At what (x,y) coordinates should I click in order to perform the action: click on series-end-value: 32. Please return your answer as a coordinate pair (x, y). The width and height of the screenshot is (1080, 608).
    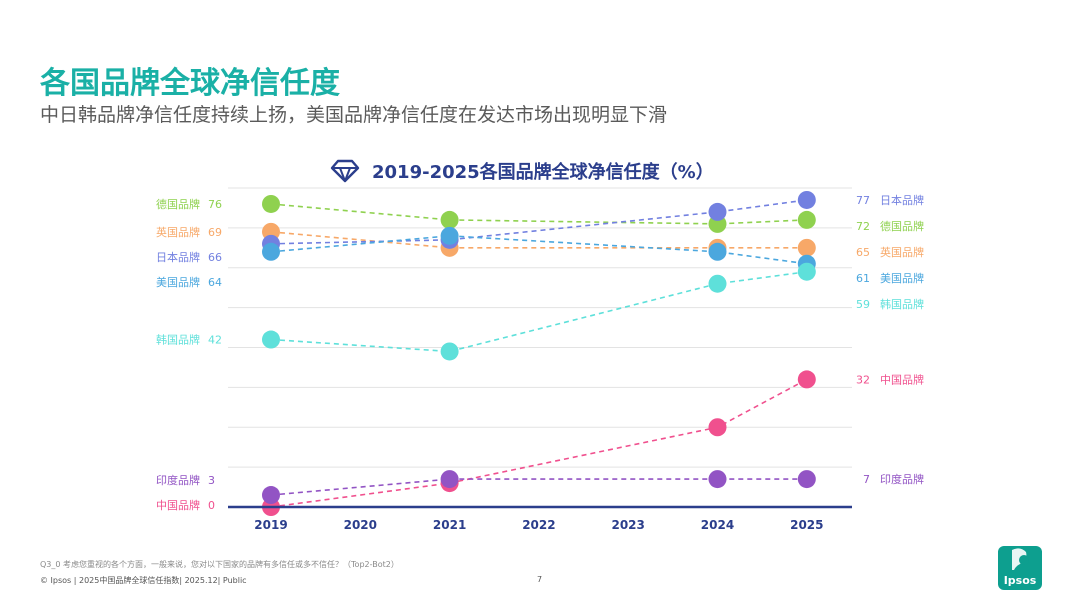
    Looking at the image, I should click on (863, 379).